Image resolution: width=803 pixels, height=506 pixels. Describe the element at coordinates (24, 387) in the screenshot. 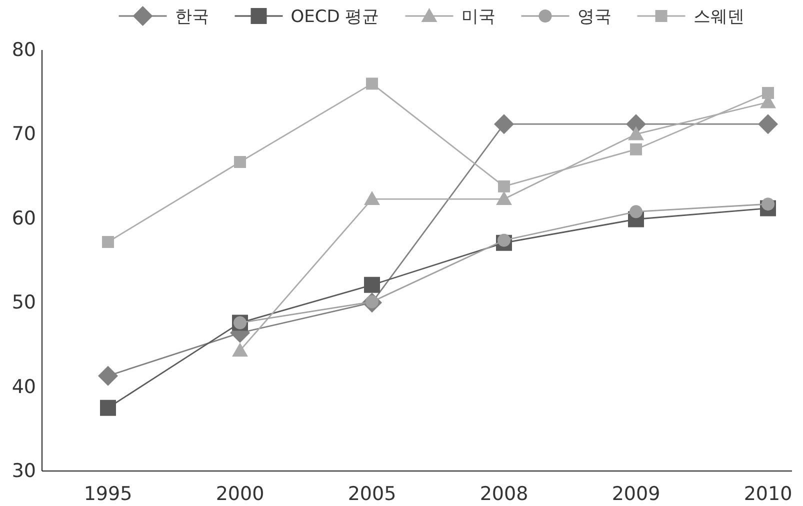

I see `y-tick-label: 40` at that location.